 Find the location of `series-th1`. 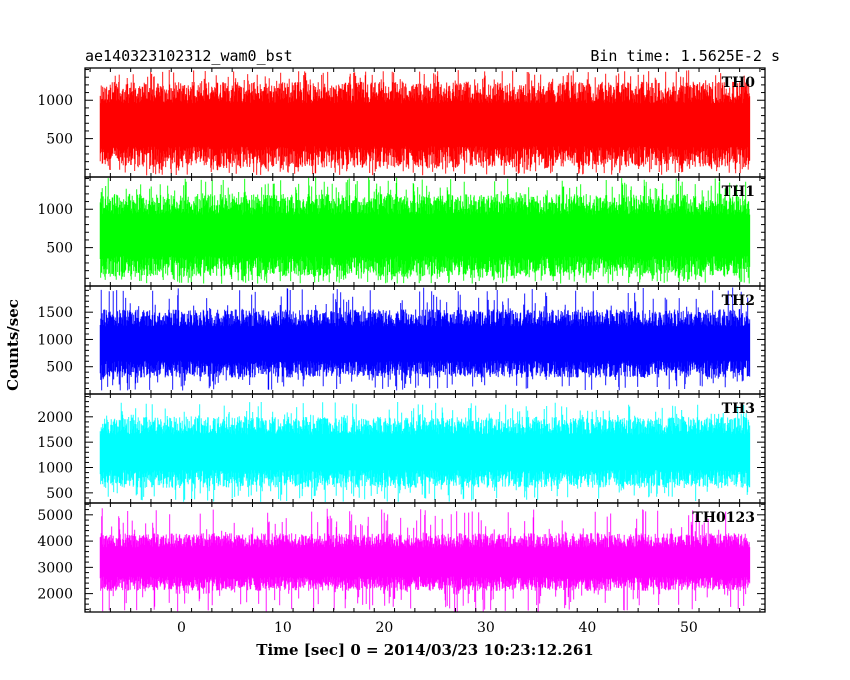

series-th1 is located at coordinates (425, 230).